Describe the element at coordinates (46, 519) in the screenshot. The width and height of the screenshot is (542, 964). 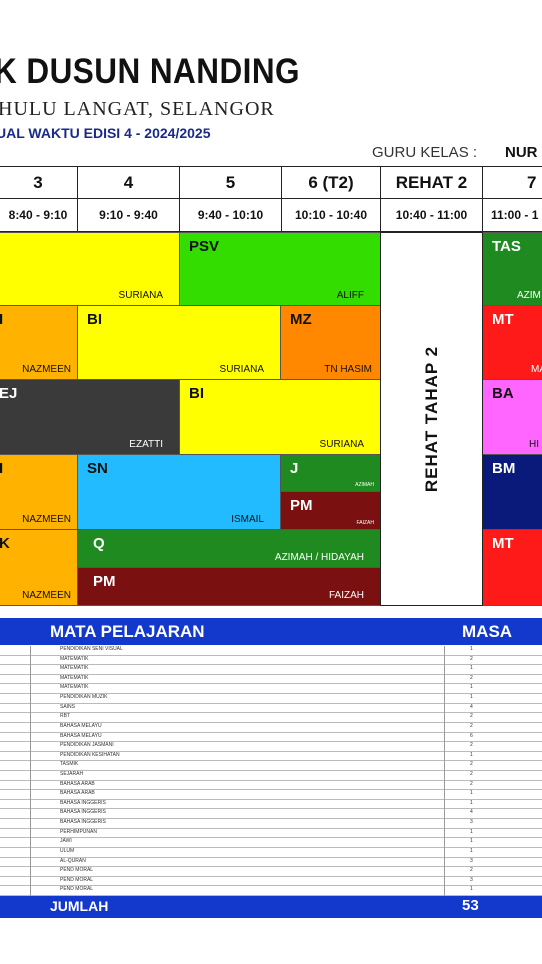
I see `slot-teacher: NAZMEEN` at that location.